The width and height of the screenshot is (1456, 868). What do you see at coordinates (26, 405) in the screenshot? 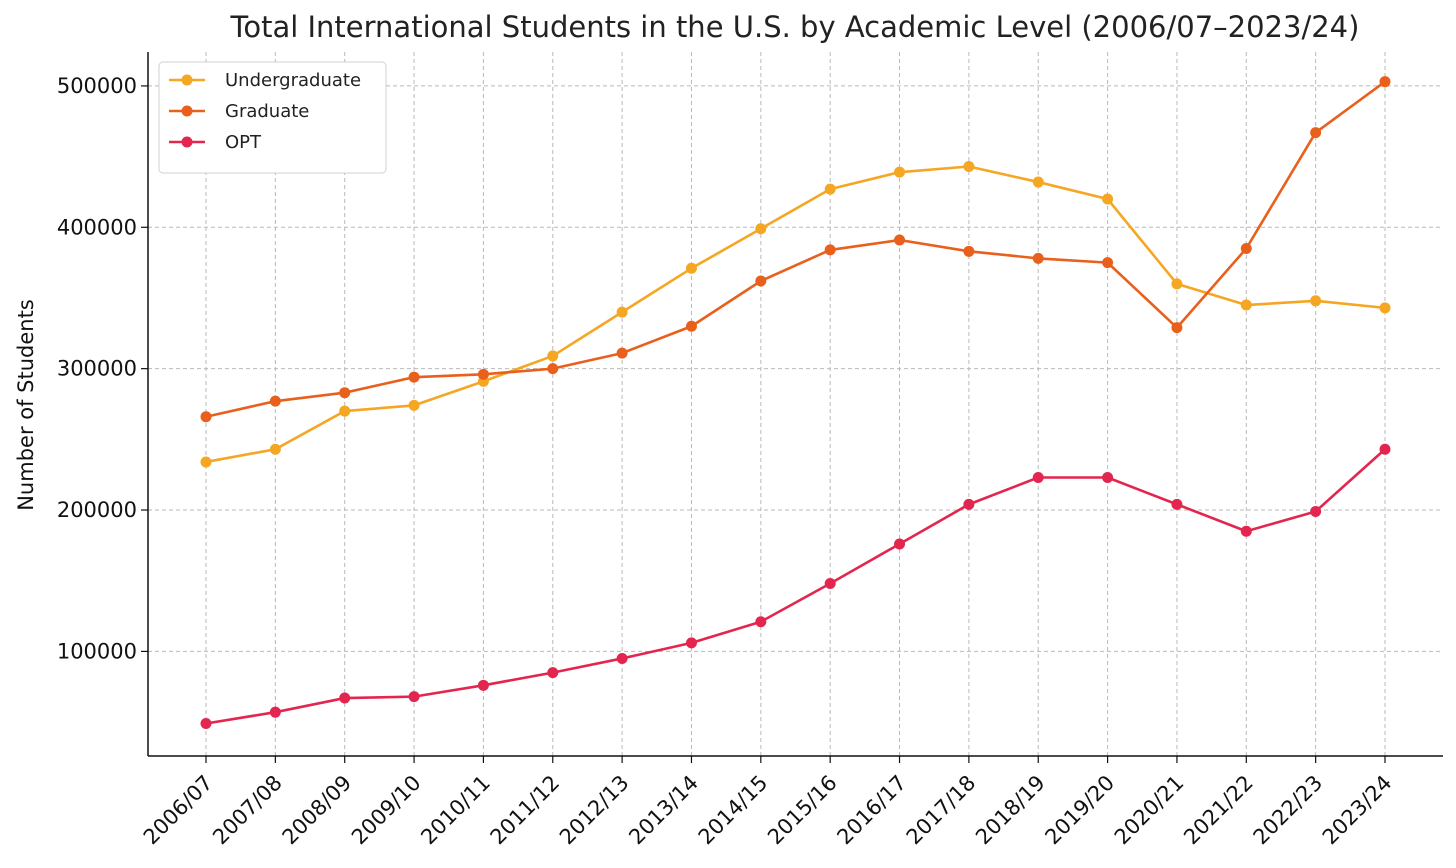
I see `y-axis-title: Number of Students` at bounding box center [26, 405].